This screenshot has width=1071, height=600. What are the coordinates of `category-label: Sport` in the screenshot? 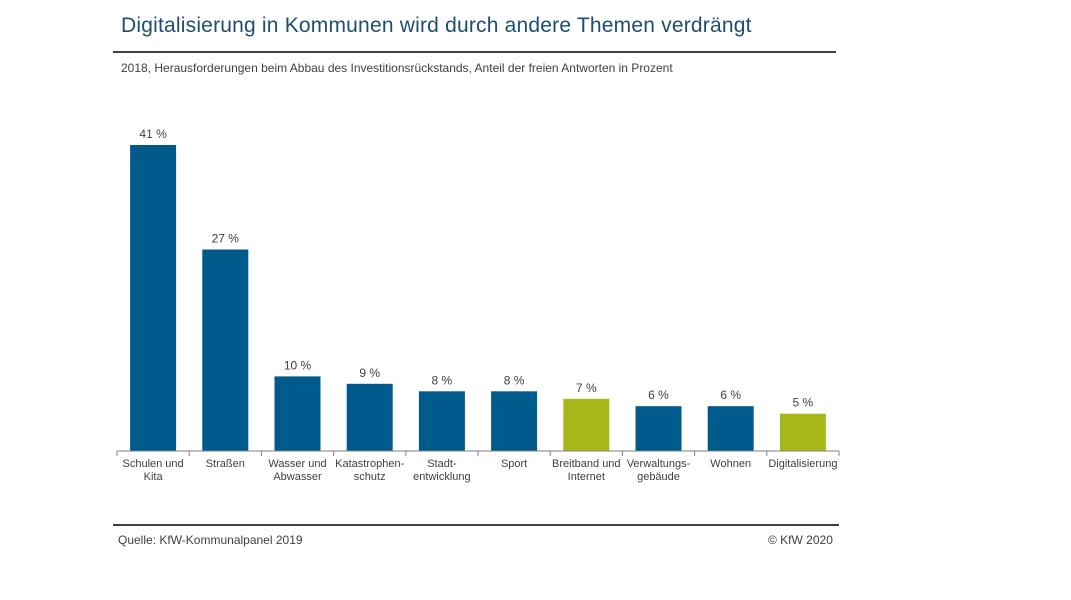 It's located at (514, 464).